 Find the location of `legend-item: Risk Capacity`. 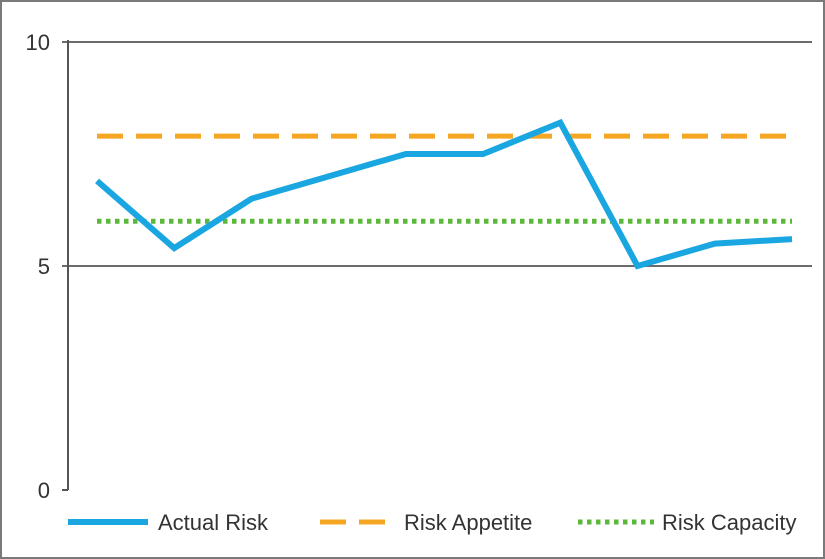

legend-item: Risk Capacity is located at coordinates (687, 522).